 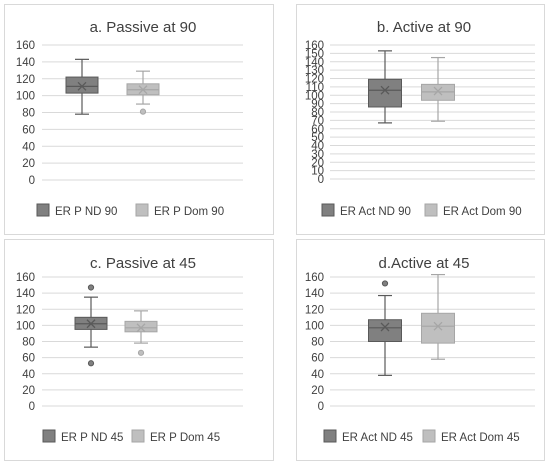 What do you see at coordinates (317, 172) in the screenshot?
I see `y-tick-label: 10` at bounding box center [317, 172].